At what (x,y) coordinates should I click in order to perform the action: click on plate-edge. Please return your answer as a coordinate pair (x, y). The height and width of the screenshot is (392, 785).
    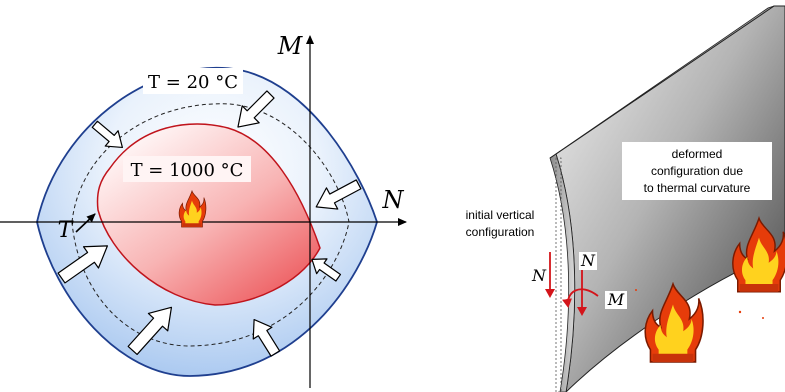
    Looking at the image, I should click on (562, 272).